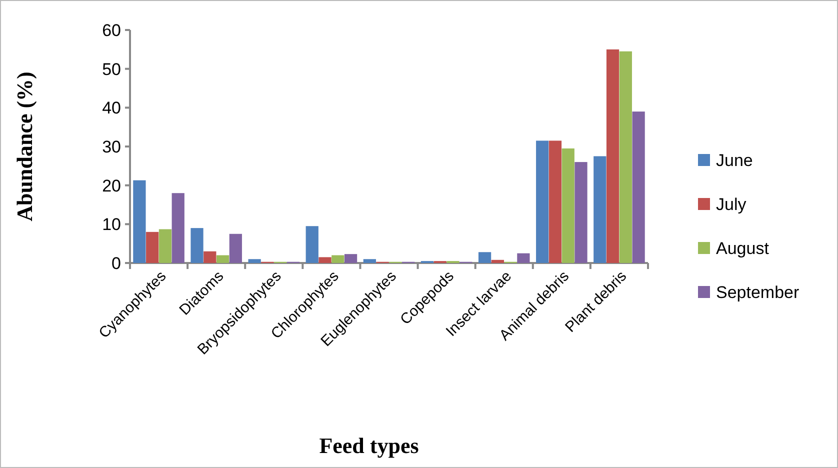 This screenshot has height=468, width=838. What do you see at coordinates (116, 263) in the screenshot?
I see `y-tick-label: 0` at bounding box center [116, 263].